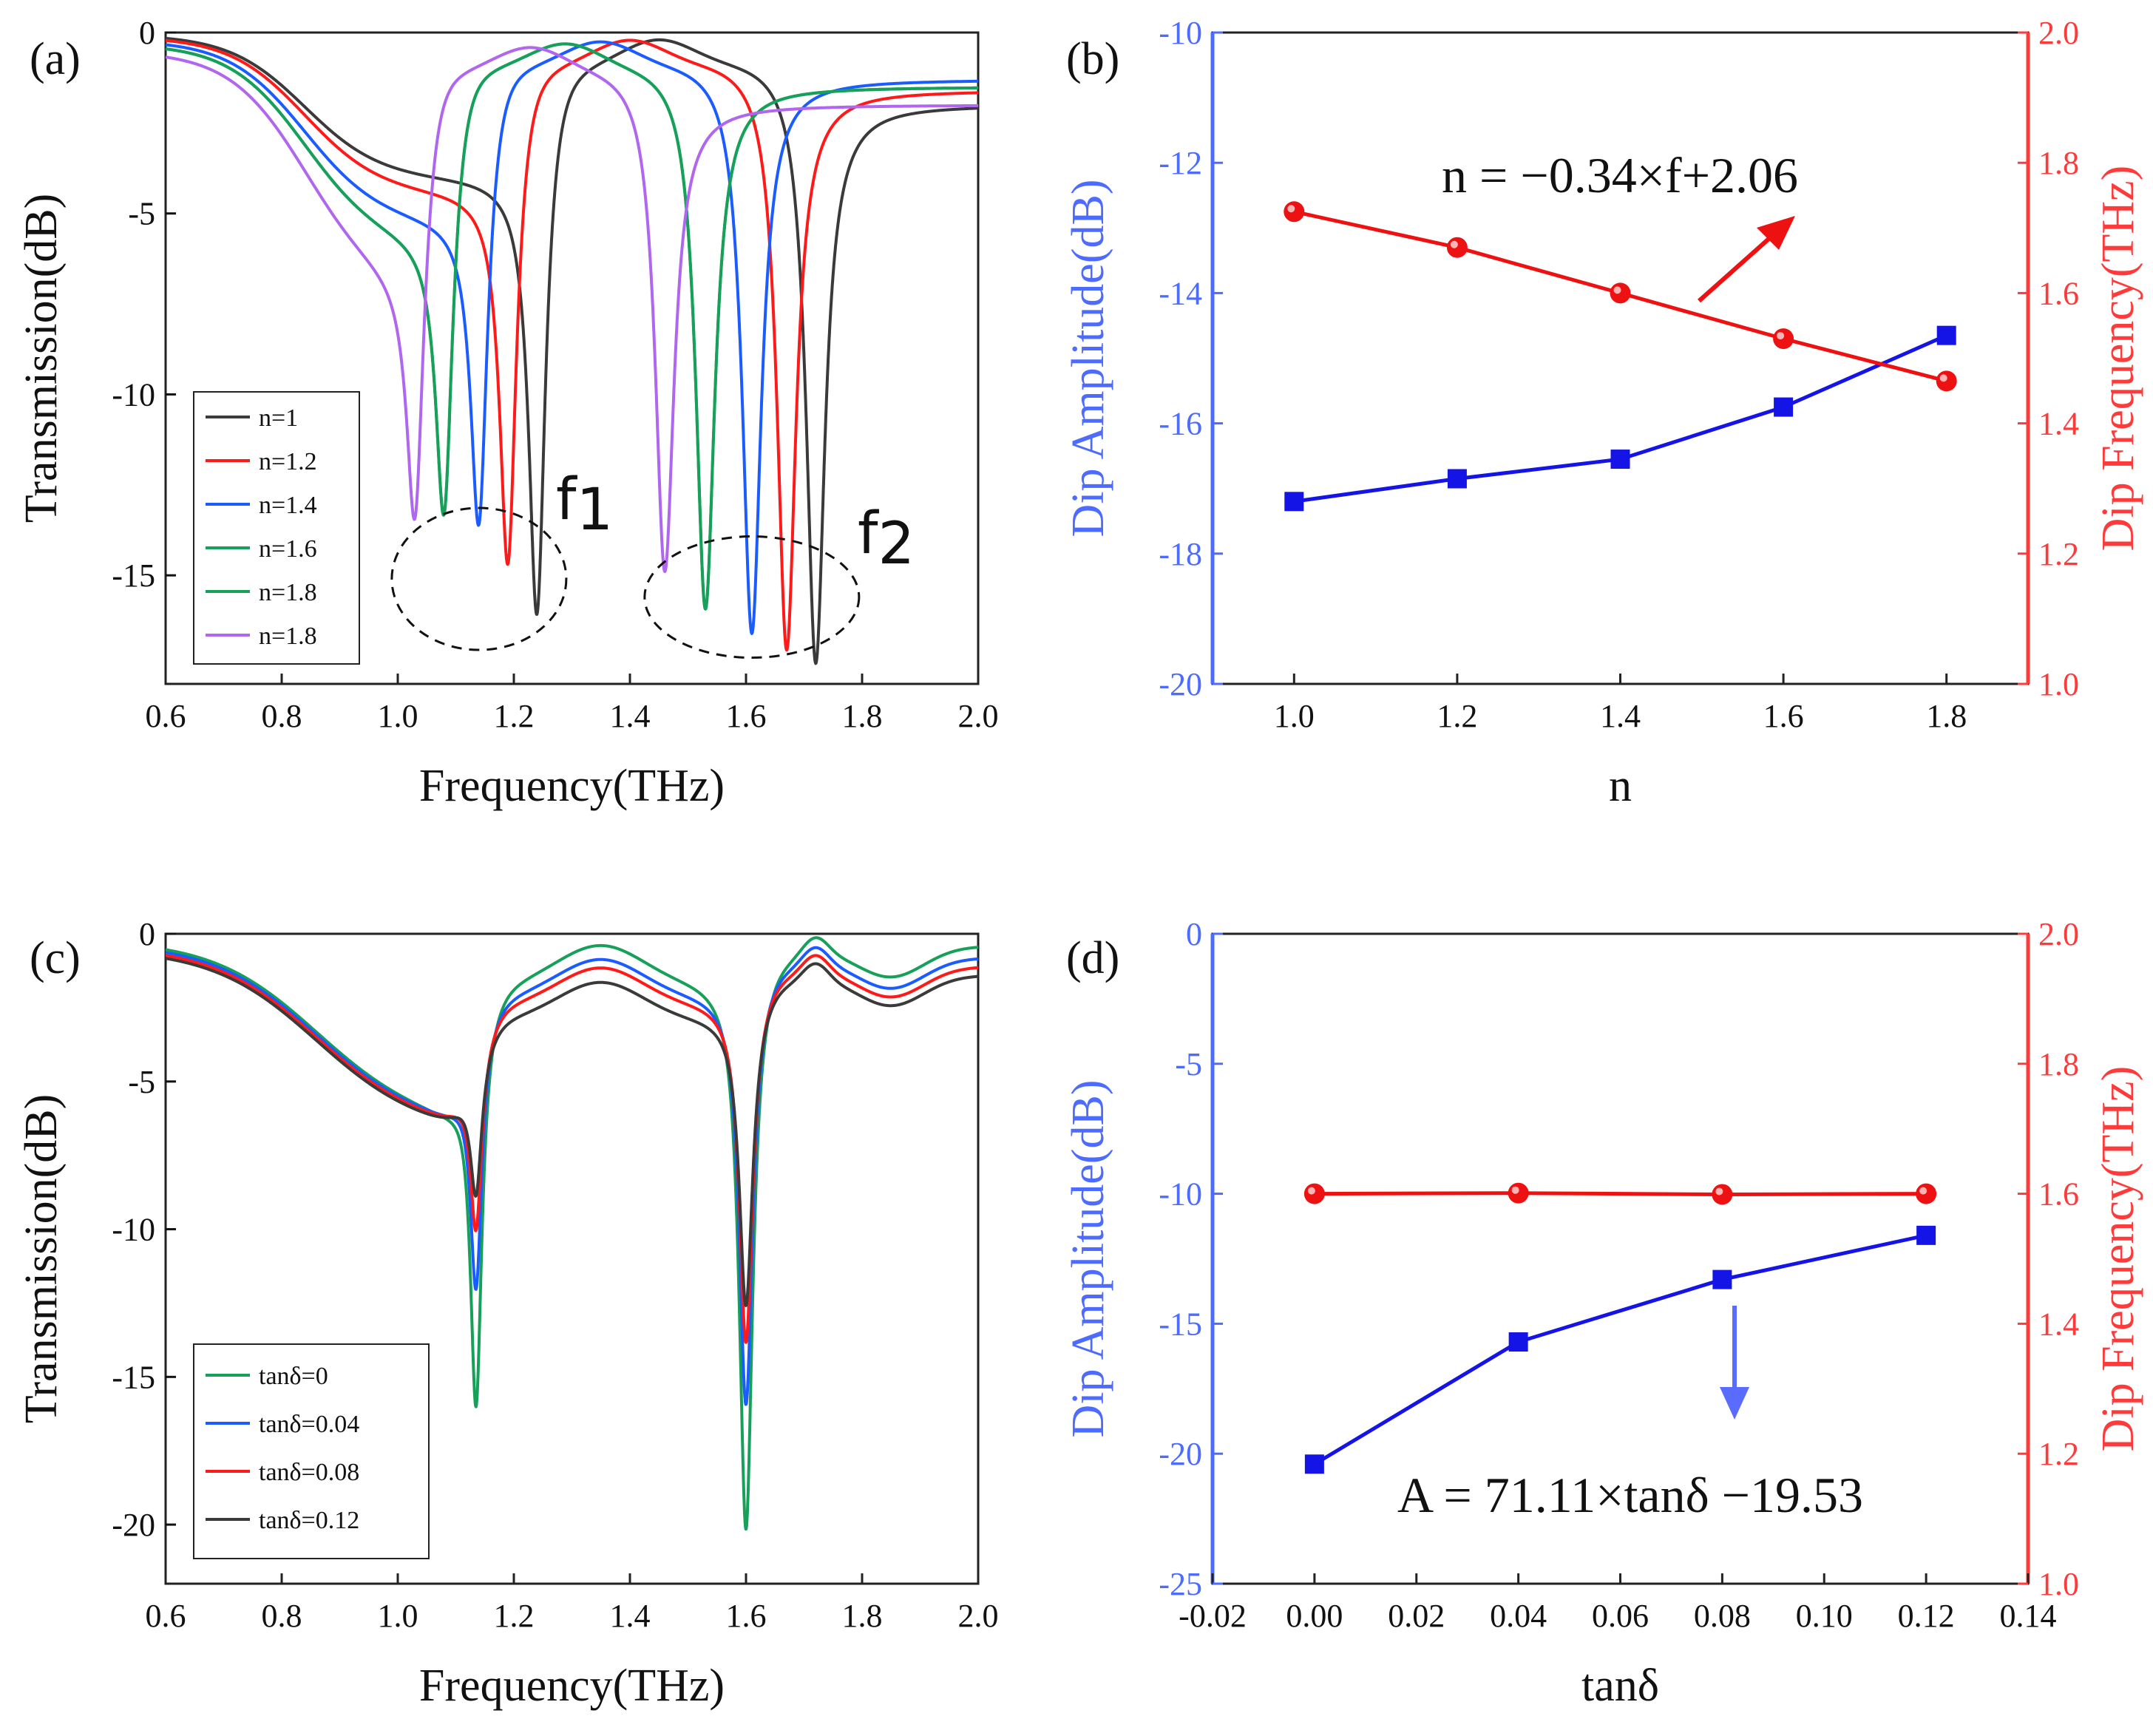 This screenshot has height=1736, width=2153. Describe the element at coordinates (56, 958) in the screenshot. I see `panel-label-c: (c)` at that location.